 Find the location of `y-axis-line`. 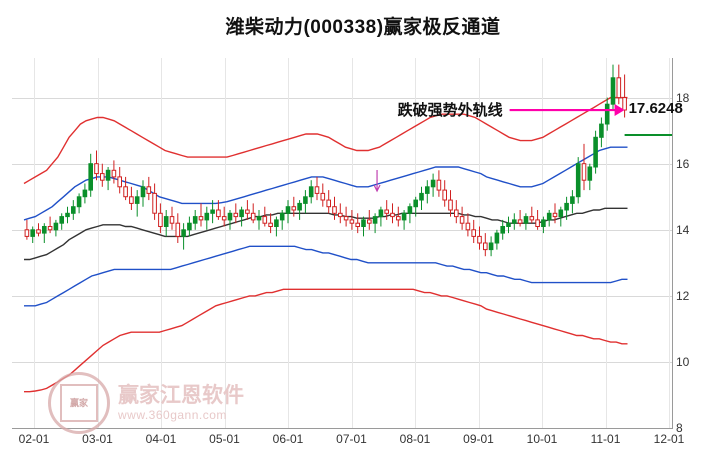

y-axis-line is located at coordinates (672, 243).